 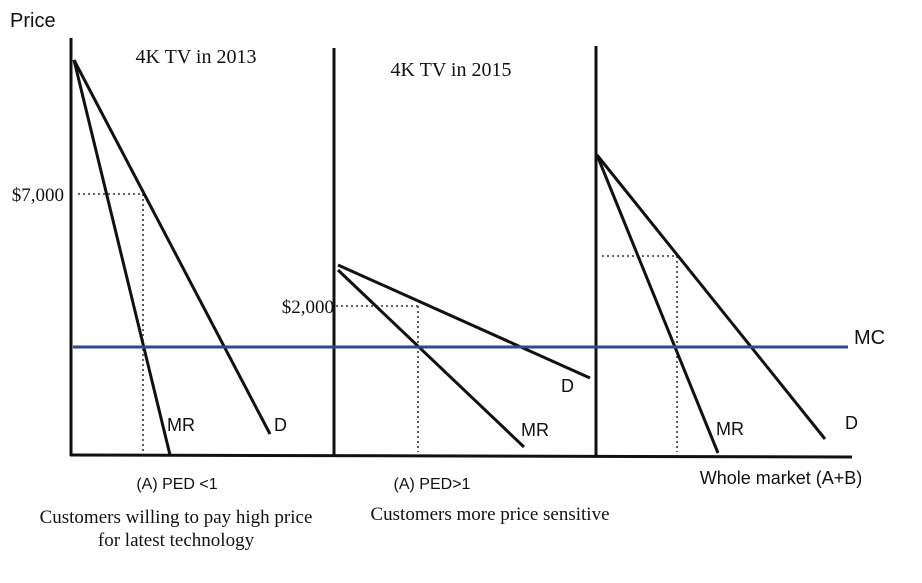 I want to click on caption-2013-line1: Customers willing to pay high price, so click(x=176, y=517).